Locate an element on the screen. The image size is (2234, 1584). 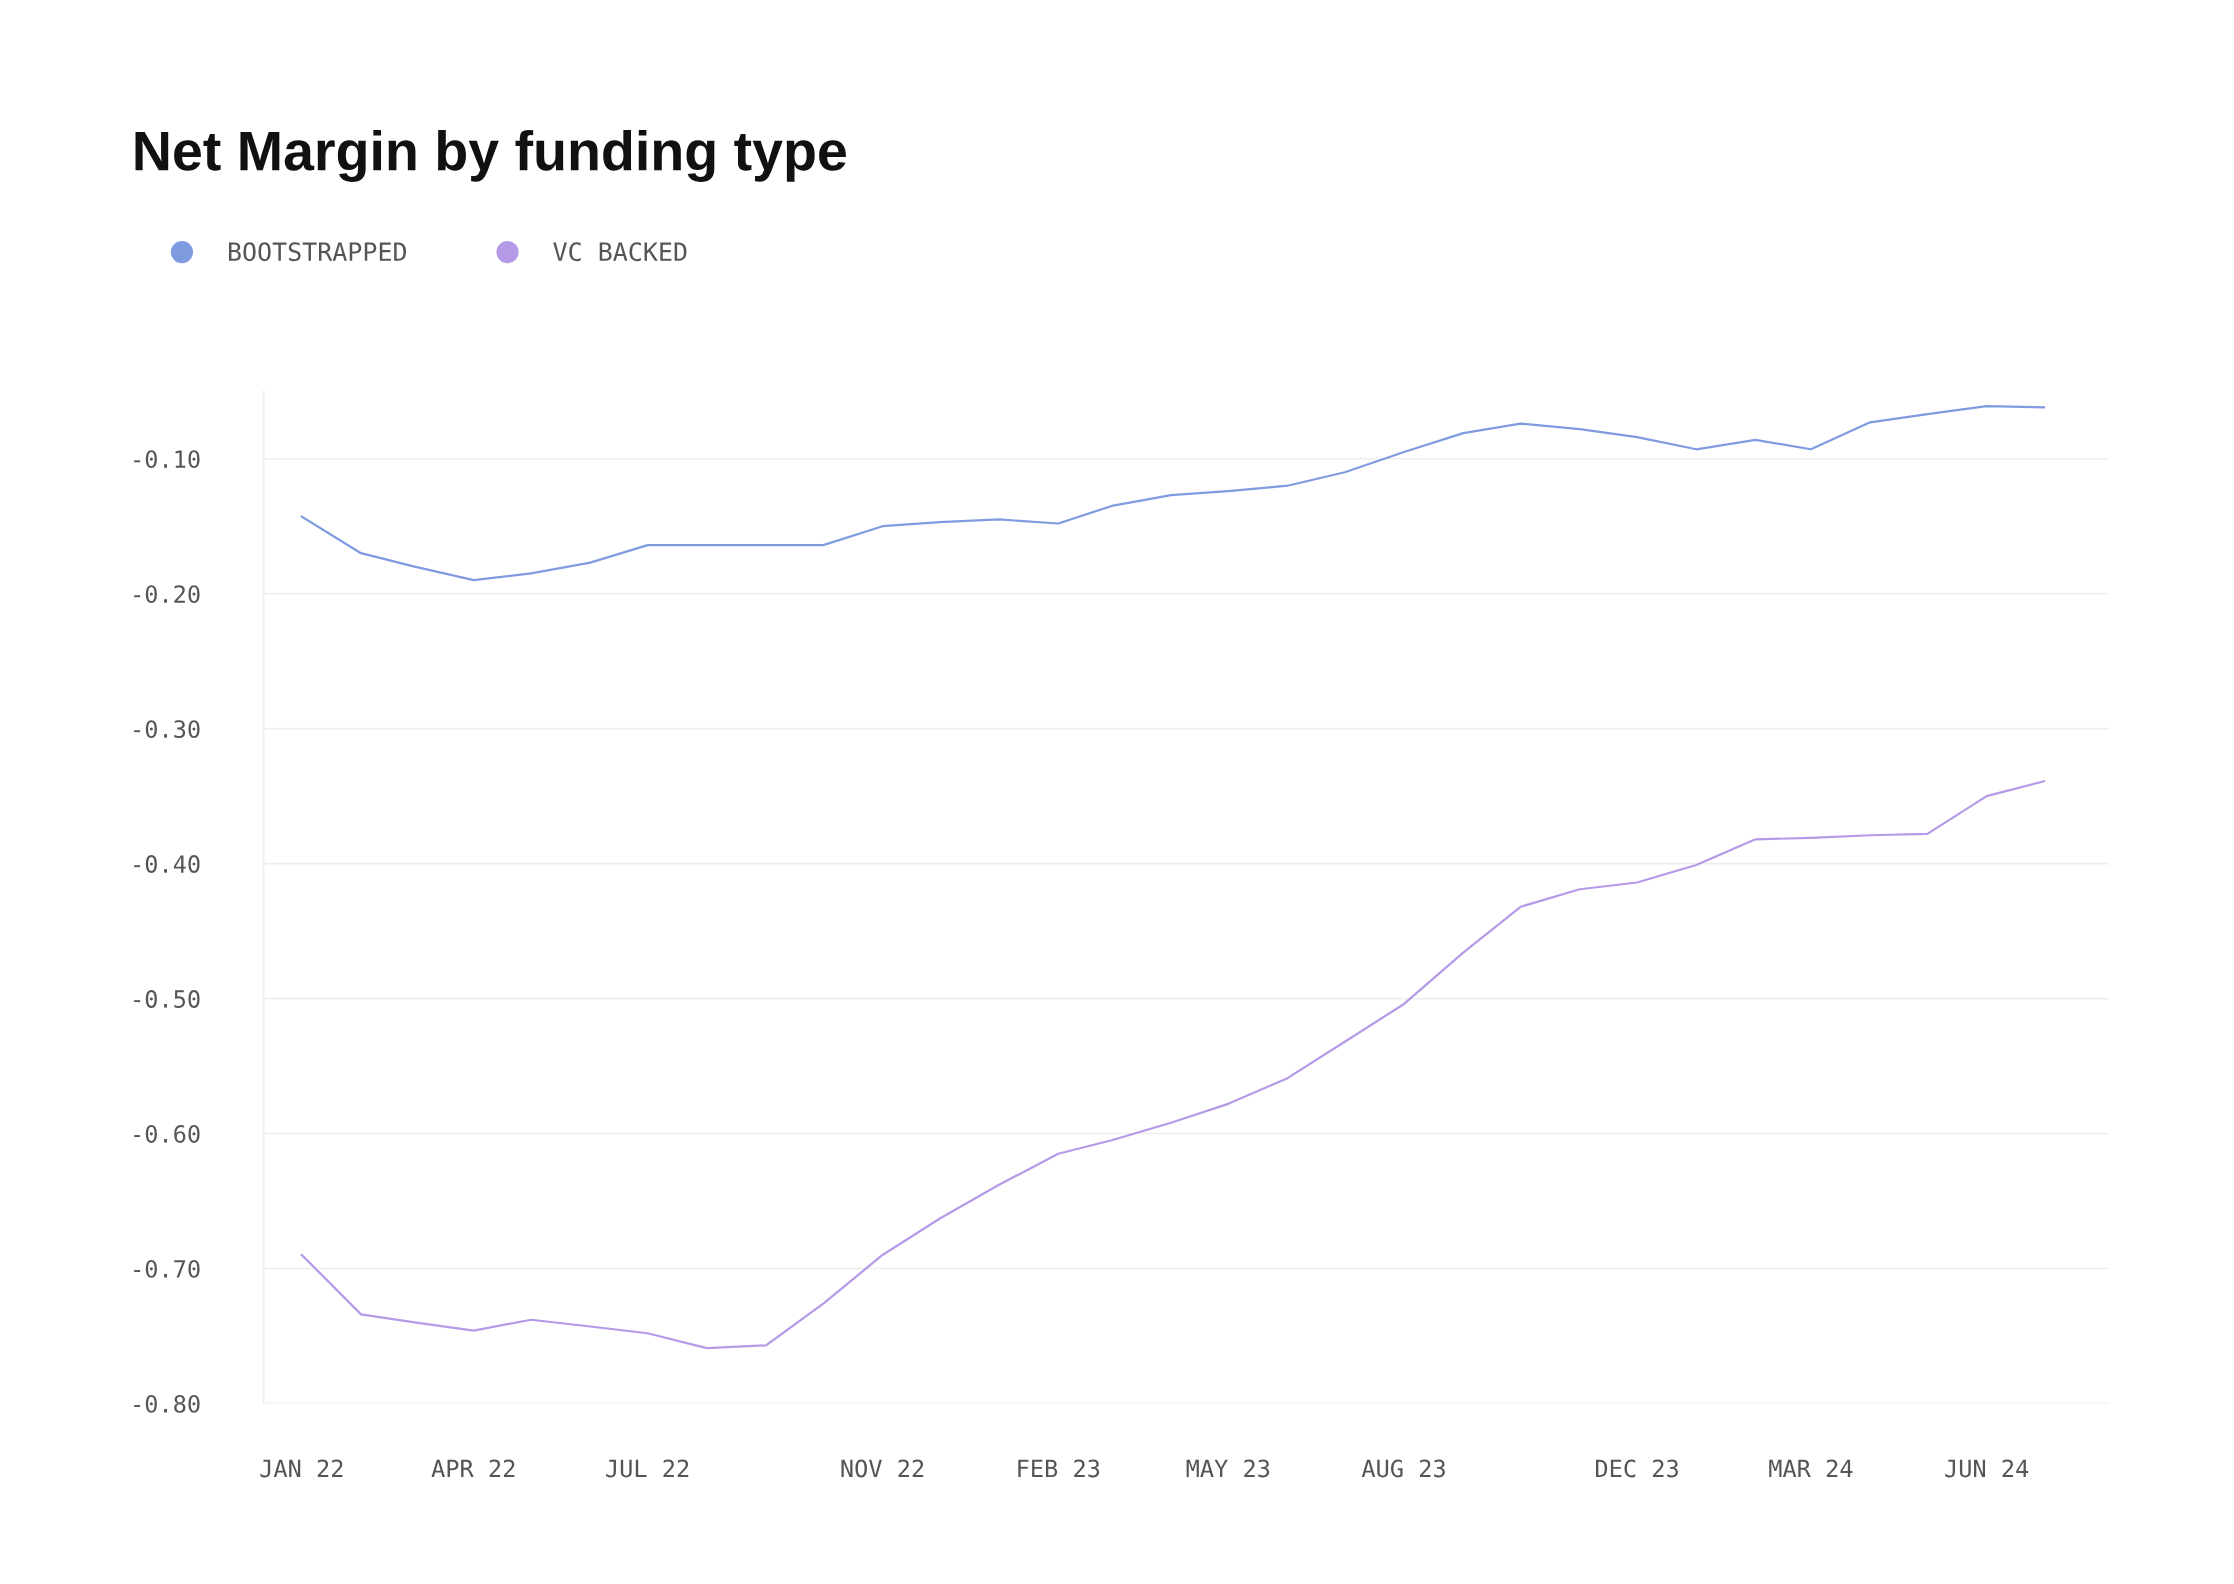
y-tick-label: -0.30 is located at coordinates (167, 729).